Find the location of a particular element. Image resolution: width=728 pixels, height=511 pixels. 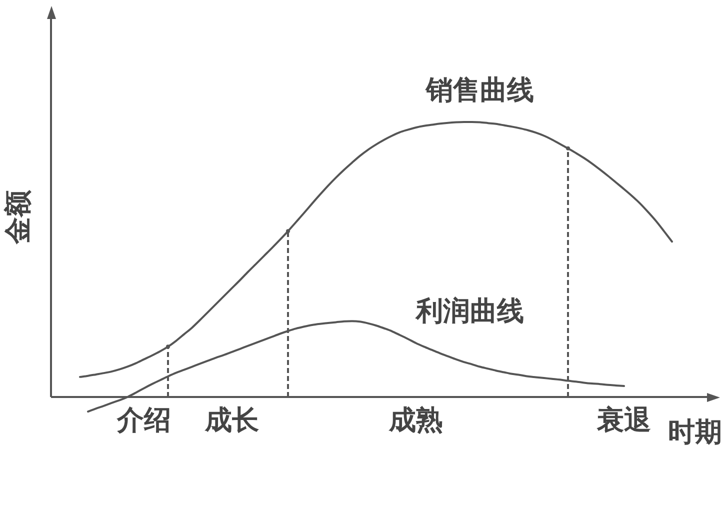

x-axis-title: 时期 is located at coordinates (695, 432).